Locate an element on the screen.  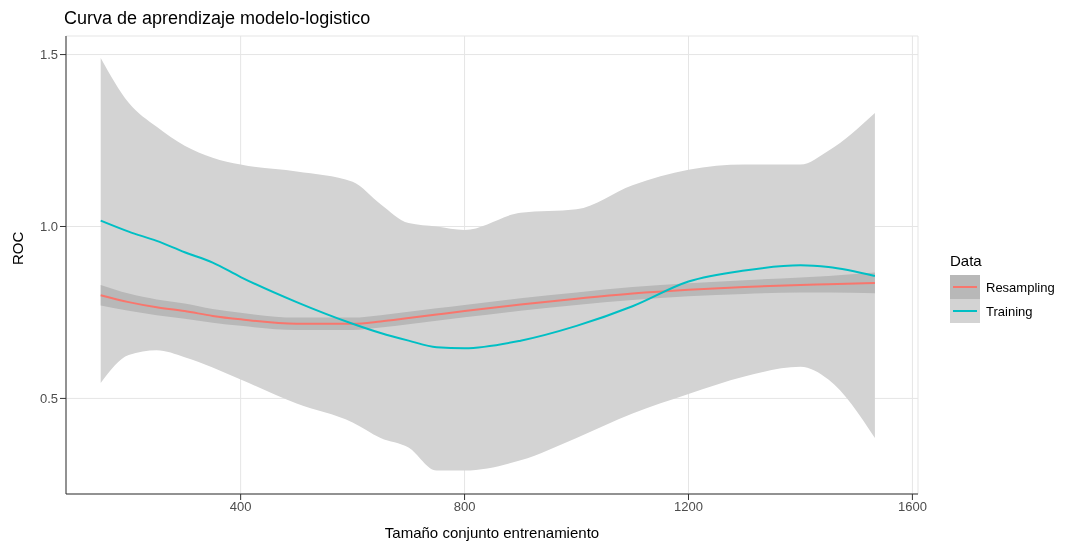
x-tick-label: 400 is located at coordinates (240, 507).